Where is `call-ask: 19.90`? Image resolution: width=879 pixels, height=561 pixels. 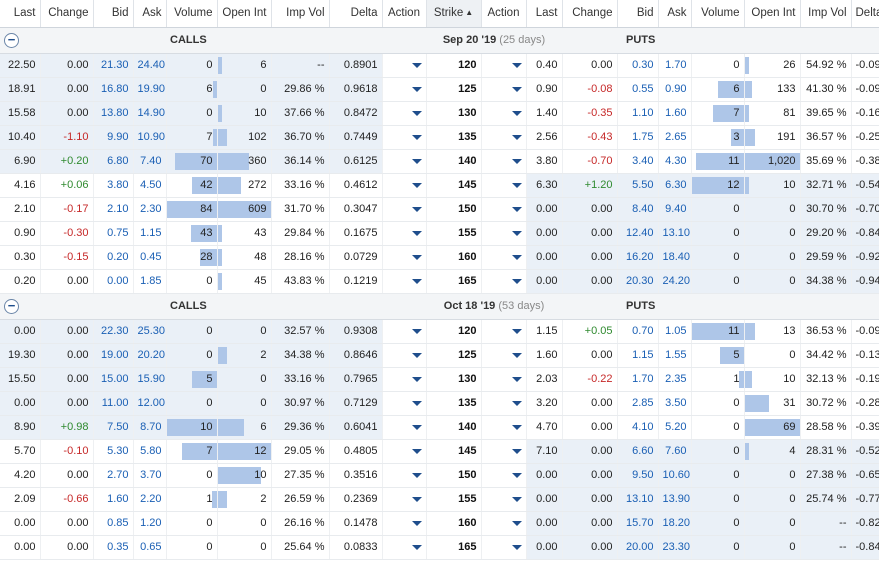 call-ask: 19.90 is located at coordinates (150, 89).